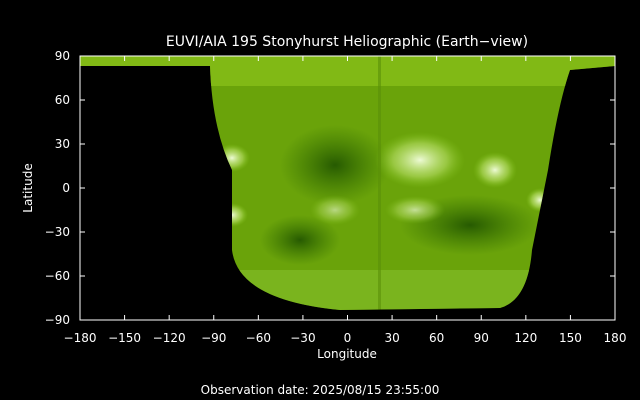 The height and width of the screenshot is (400, 640). What do you see at coordinates (62, 56) in the screenshot?
I see `y-tick-label: 90` at bounding box center [62, 56].